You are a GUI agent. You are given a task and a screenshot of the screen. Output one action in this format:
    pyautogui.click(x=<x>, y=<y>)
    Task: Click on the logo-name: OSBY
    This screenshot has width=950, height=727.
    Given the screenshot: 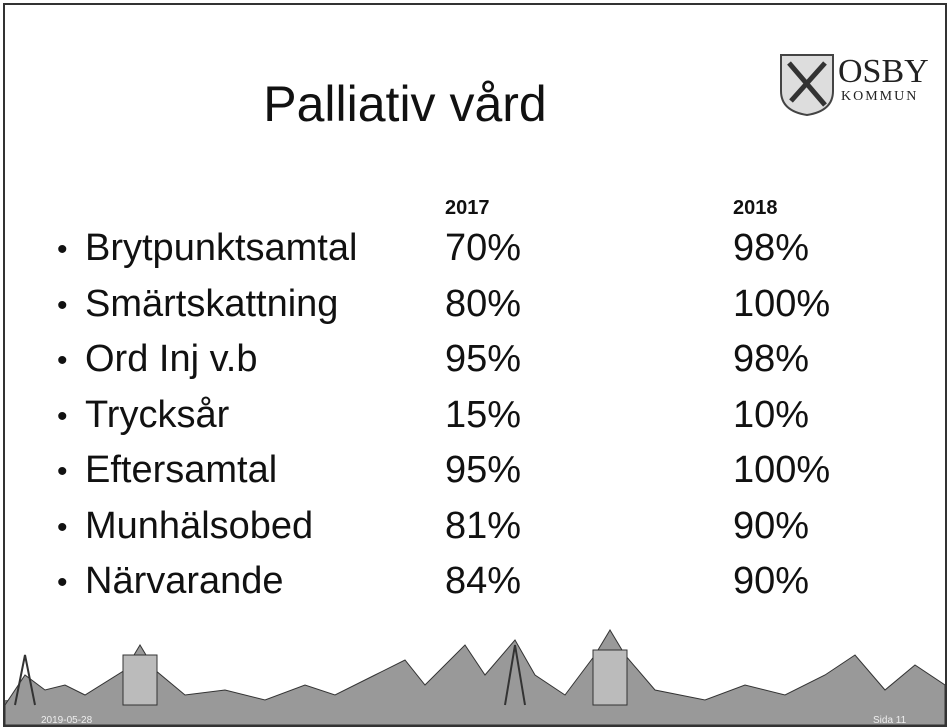 What is the action you would take?
    pyautogui.click(x=883, y=71)
    